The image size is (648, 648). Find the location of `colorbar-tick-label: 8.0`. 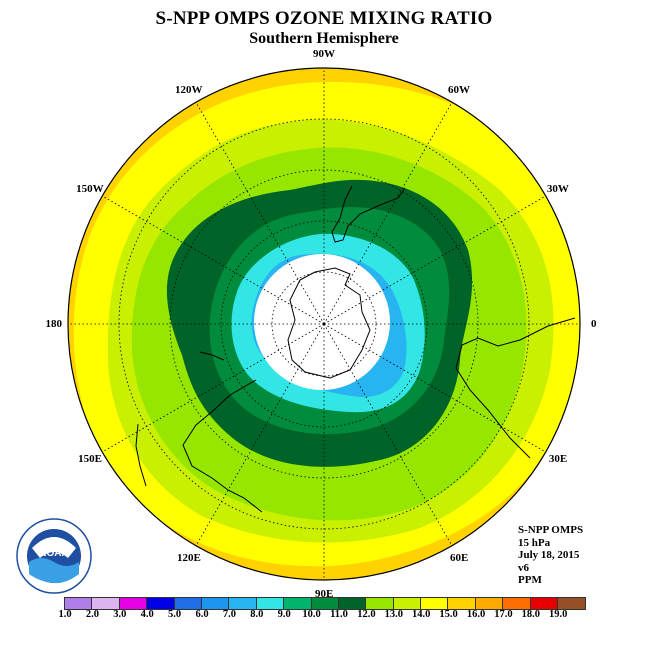

colorbar-tick-label: 8.0 is located at coordinates (257, 614).